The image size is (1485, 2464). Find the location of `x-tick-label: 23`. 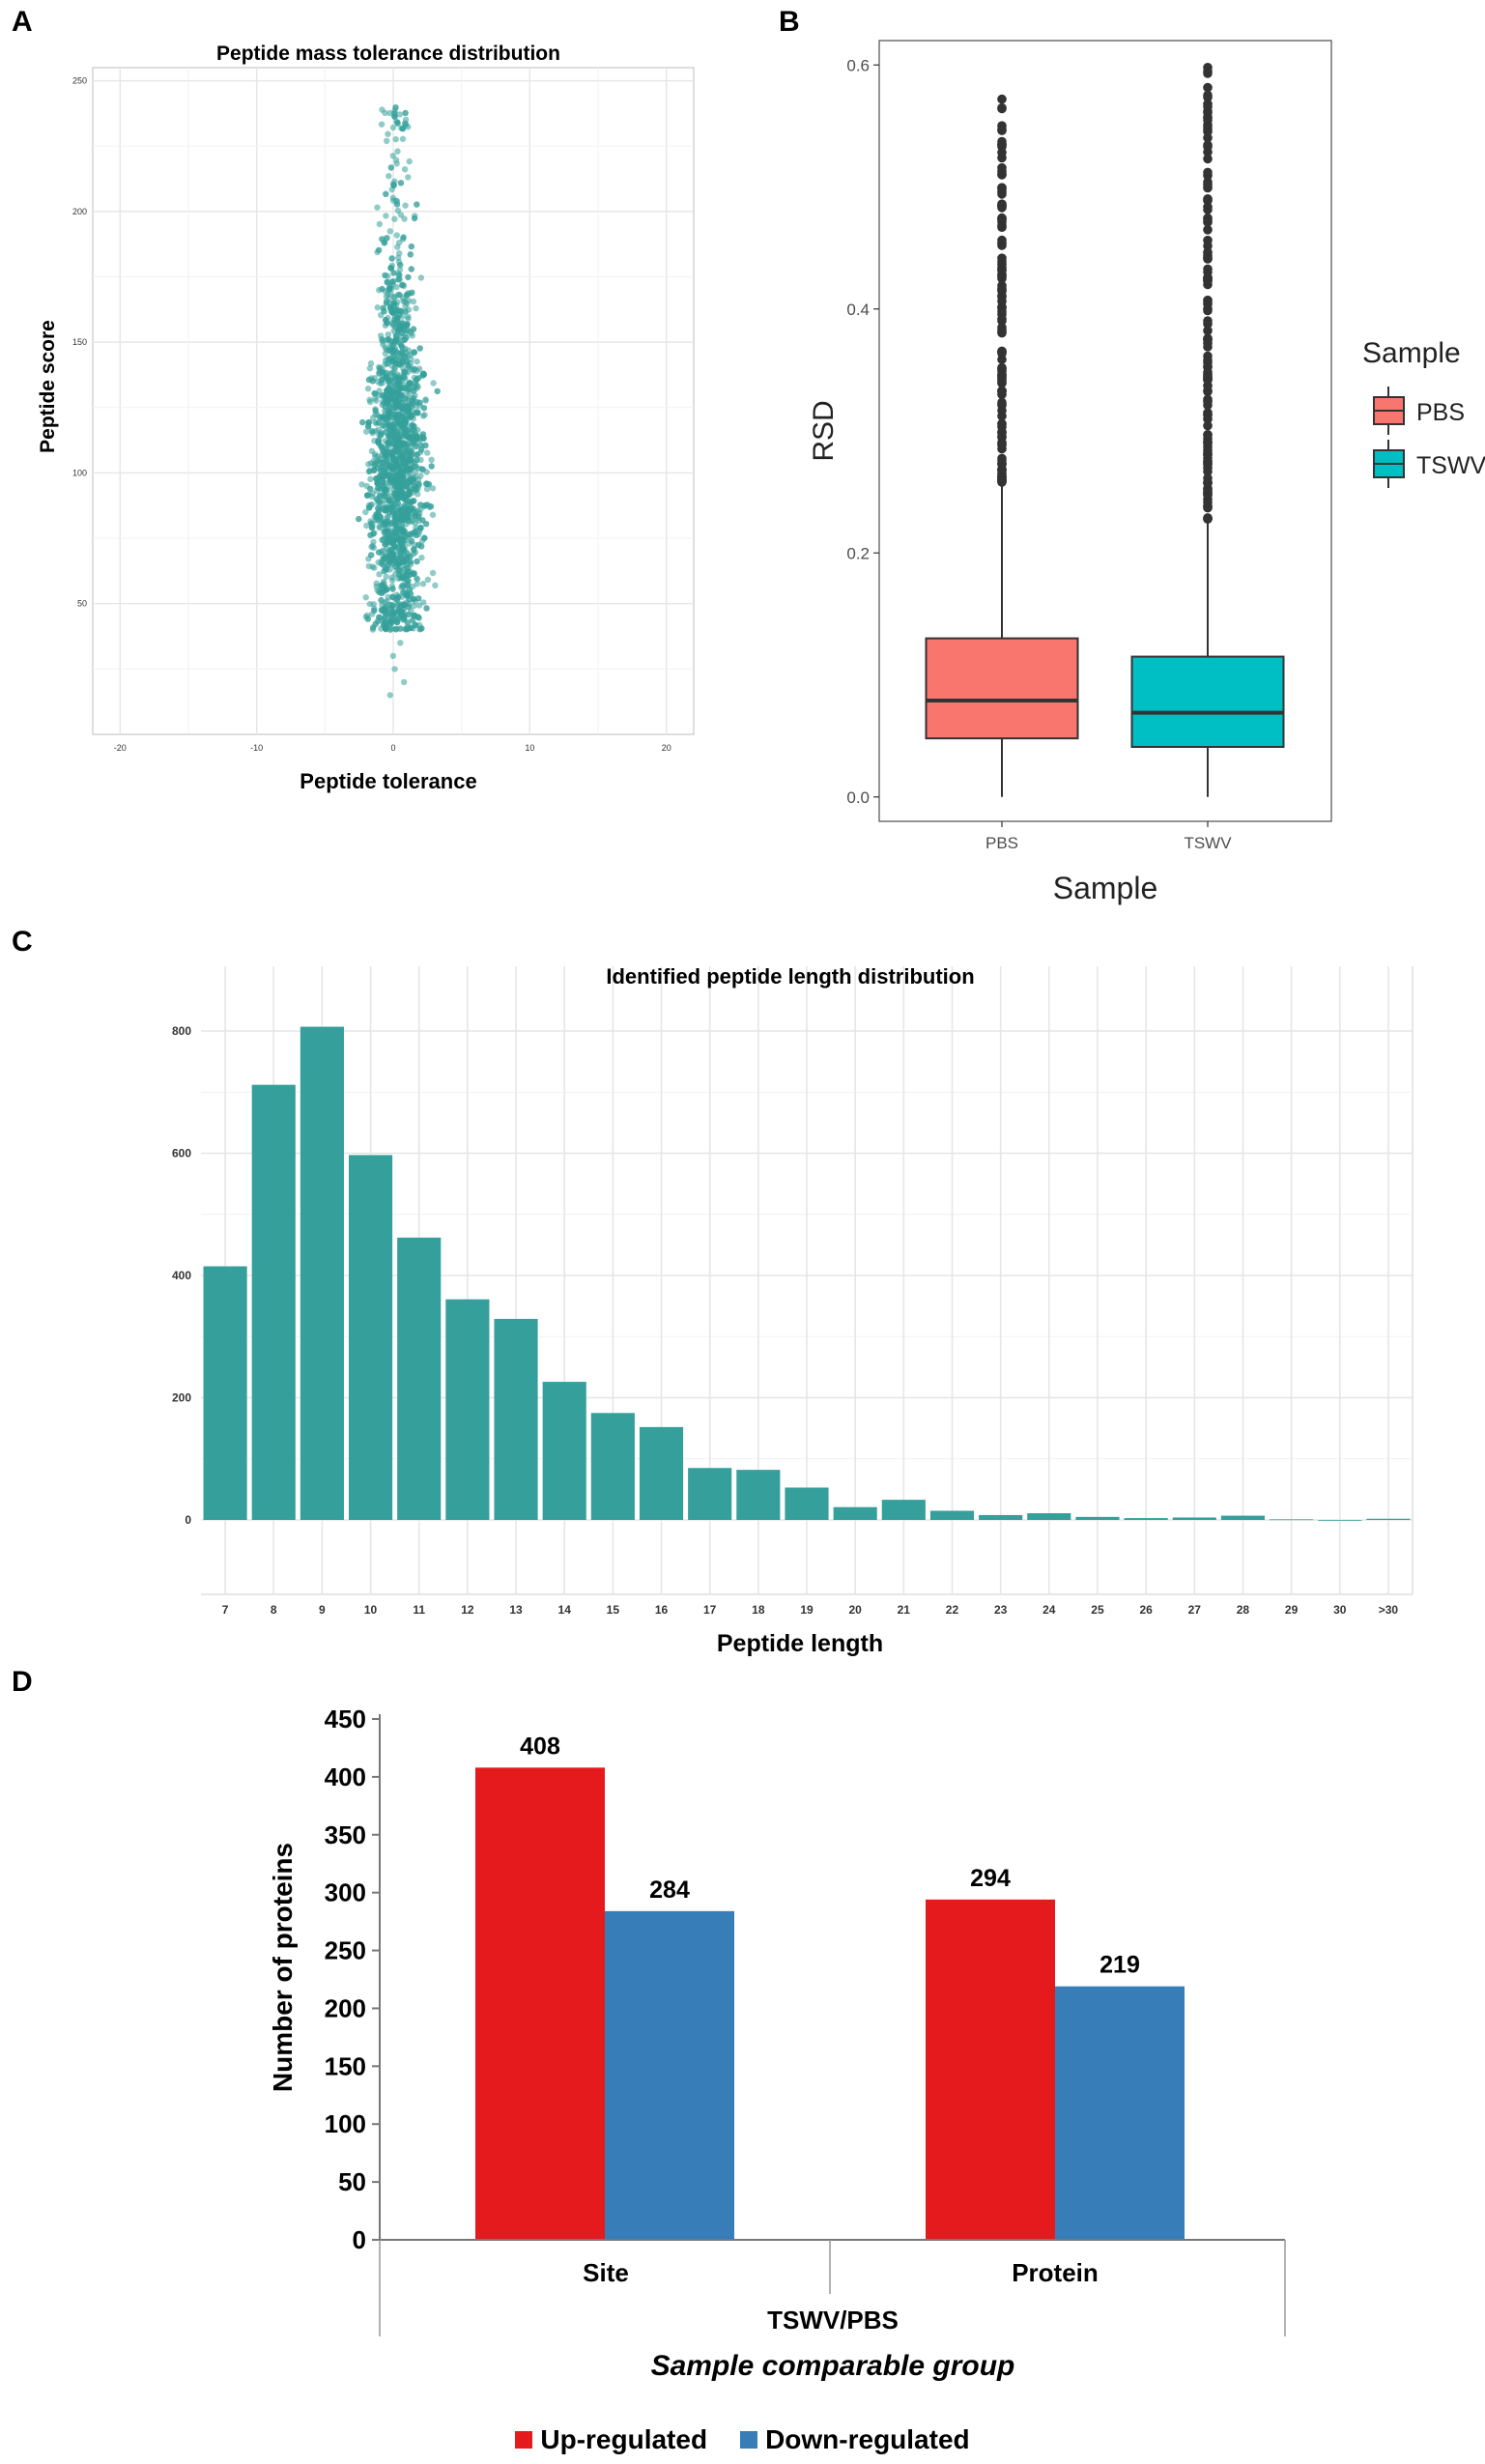

x-tick-label: 23 is located at coordinates (1001, 1610).